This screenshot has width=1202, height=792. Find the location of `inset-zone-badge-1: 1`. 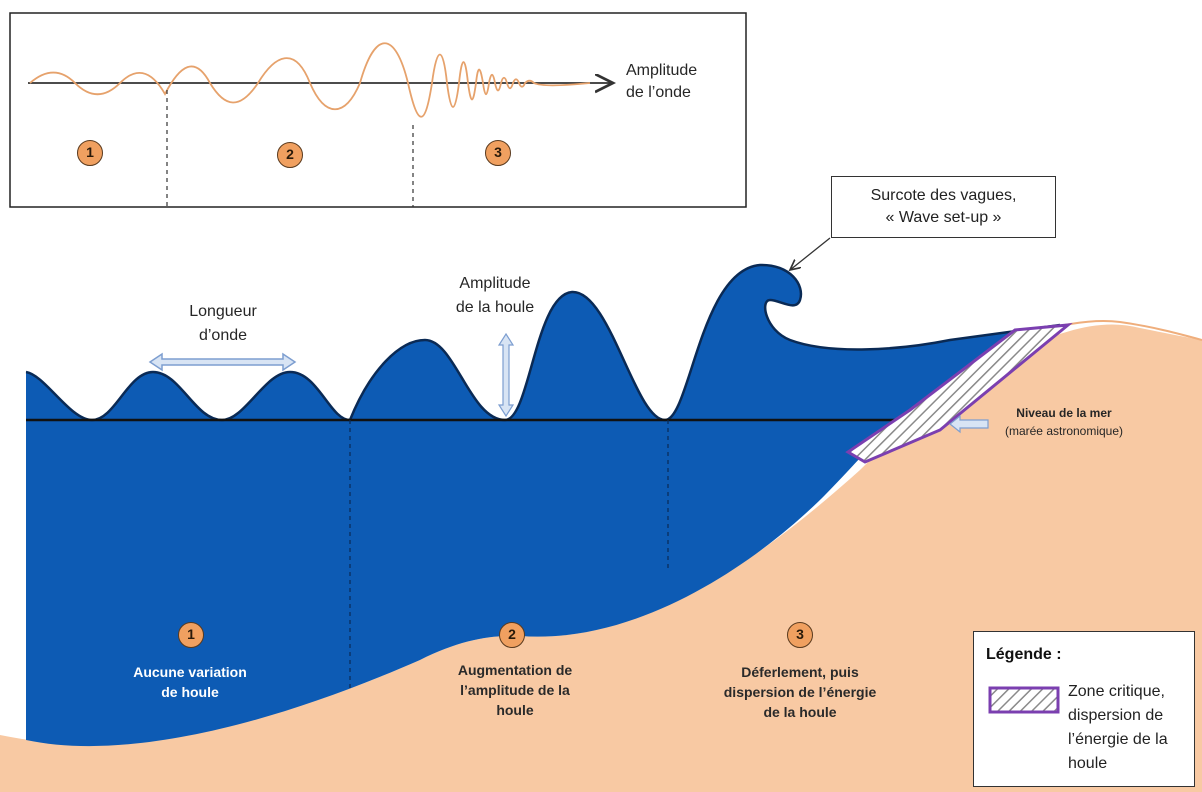

inset-zone-badge-1: 1 is located at coordinates (90, 153).